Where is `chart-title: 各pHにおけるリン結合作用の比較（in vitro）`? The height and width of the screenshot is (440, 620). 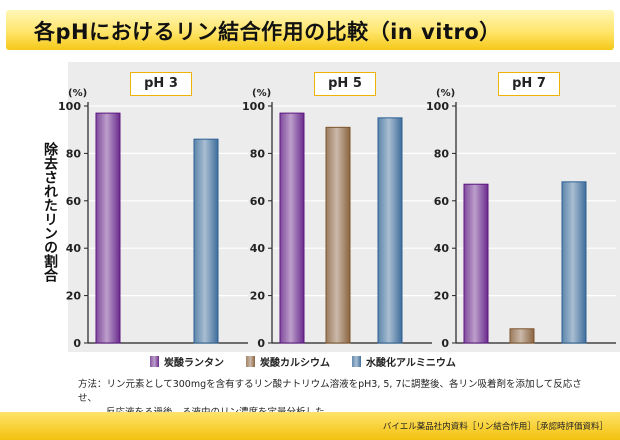 chart-title: 各pHにおけるリン結合作用の比較（in vitro） is located at coordinates (267, 32).